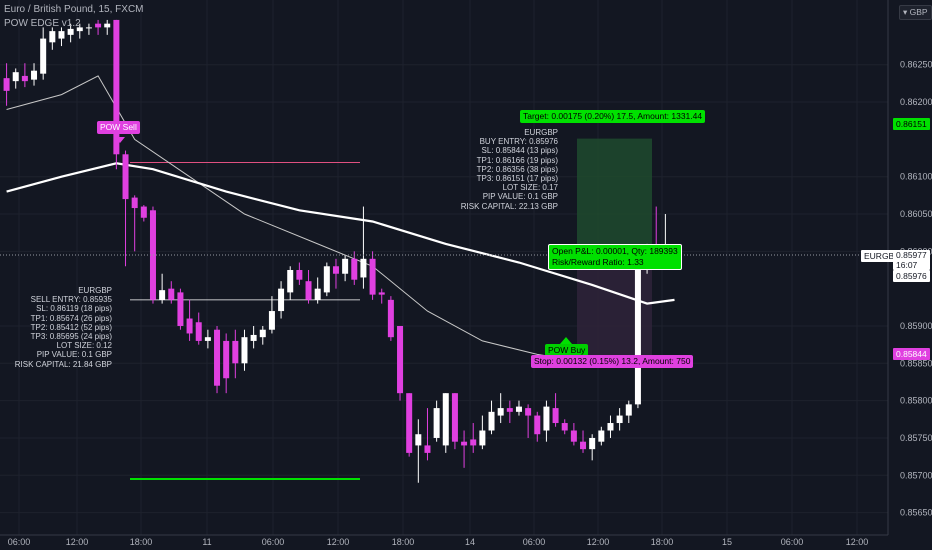 The width and height of the screenshot is (932, 550). Describe the element at coordinates (509, 206) in the screenshot. I see `buy-info-line: RISK CAPITAL: 22.13 GBP` at that location.